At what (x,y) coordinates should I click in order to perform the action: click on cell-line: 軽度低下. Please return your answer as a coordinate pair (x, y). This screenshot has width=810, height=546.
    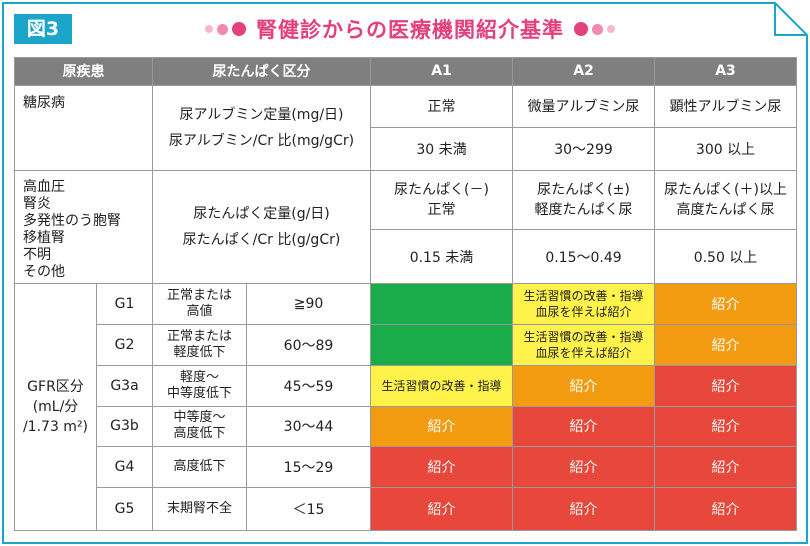
    Looking at the image, I should click on (199, 352).